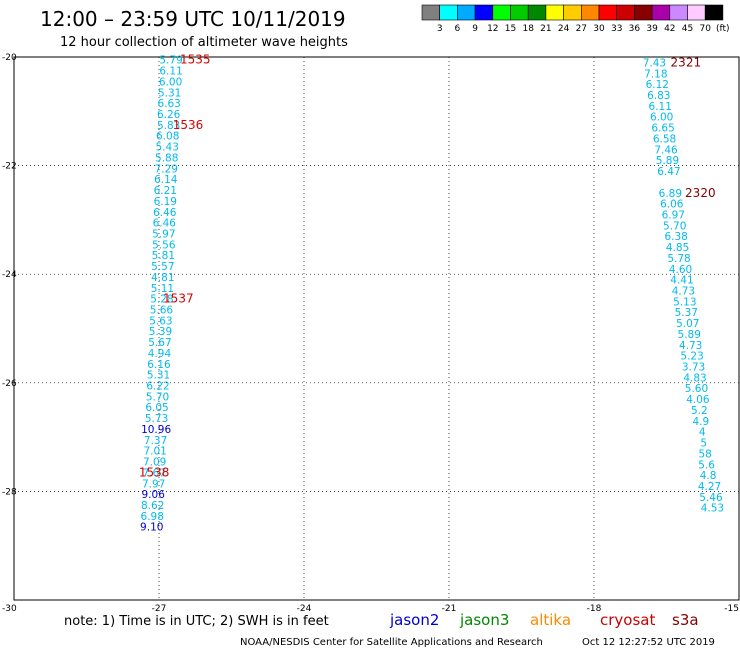  What do you see at coordinates (156, 419) in the screenshot?
I see `wave-height-value: 5.73` at bounding box center [156, 419].